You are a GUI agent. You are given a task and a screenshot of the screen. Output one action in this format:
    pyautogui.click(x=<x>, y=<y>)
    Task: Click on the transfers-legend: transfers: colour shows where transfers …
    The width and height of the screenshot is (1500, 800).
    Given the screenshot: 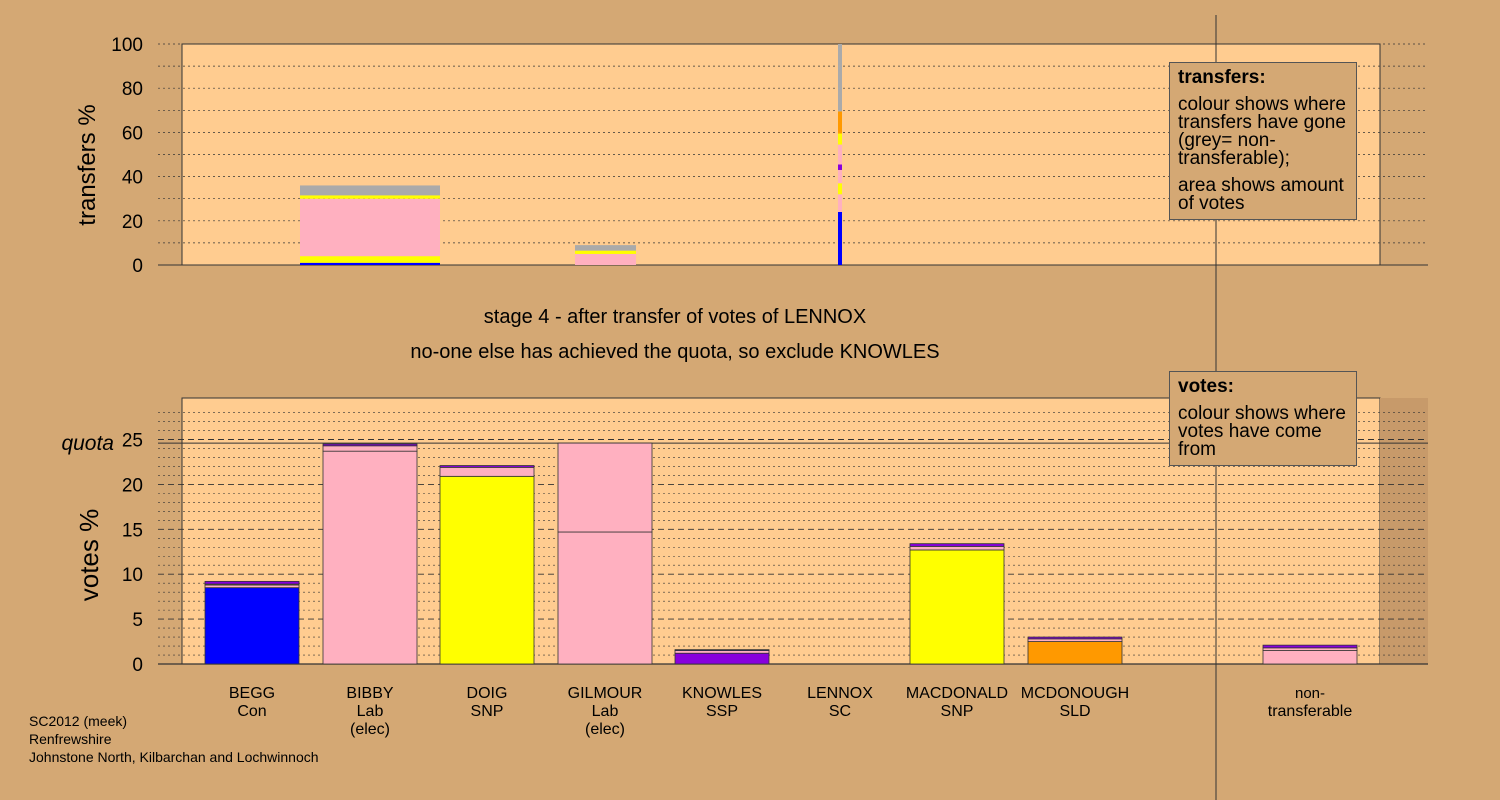 What is the action you would take?
    pyautogui.click(x=1263, y=141)
    